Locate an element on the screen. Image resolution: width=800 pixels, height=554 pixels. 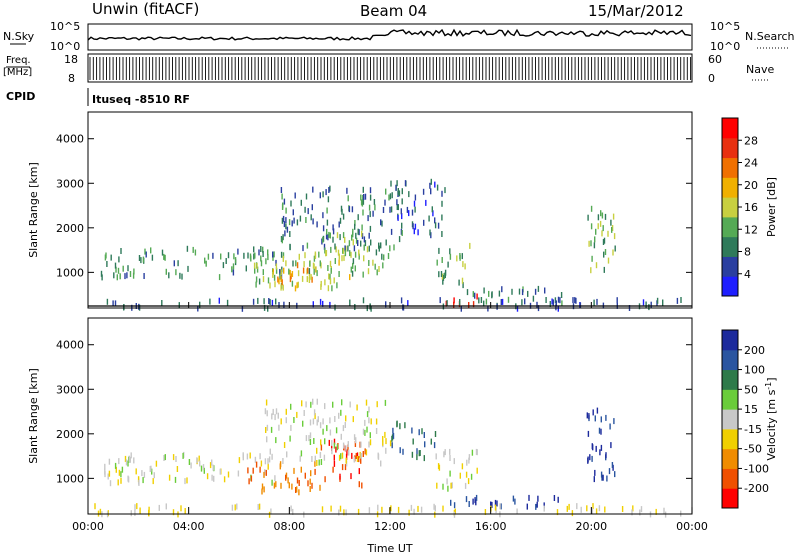
scatter-region is located at coordinates (284, 478).